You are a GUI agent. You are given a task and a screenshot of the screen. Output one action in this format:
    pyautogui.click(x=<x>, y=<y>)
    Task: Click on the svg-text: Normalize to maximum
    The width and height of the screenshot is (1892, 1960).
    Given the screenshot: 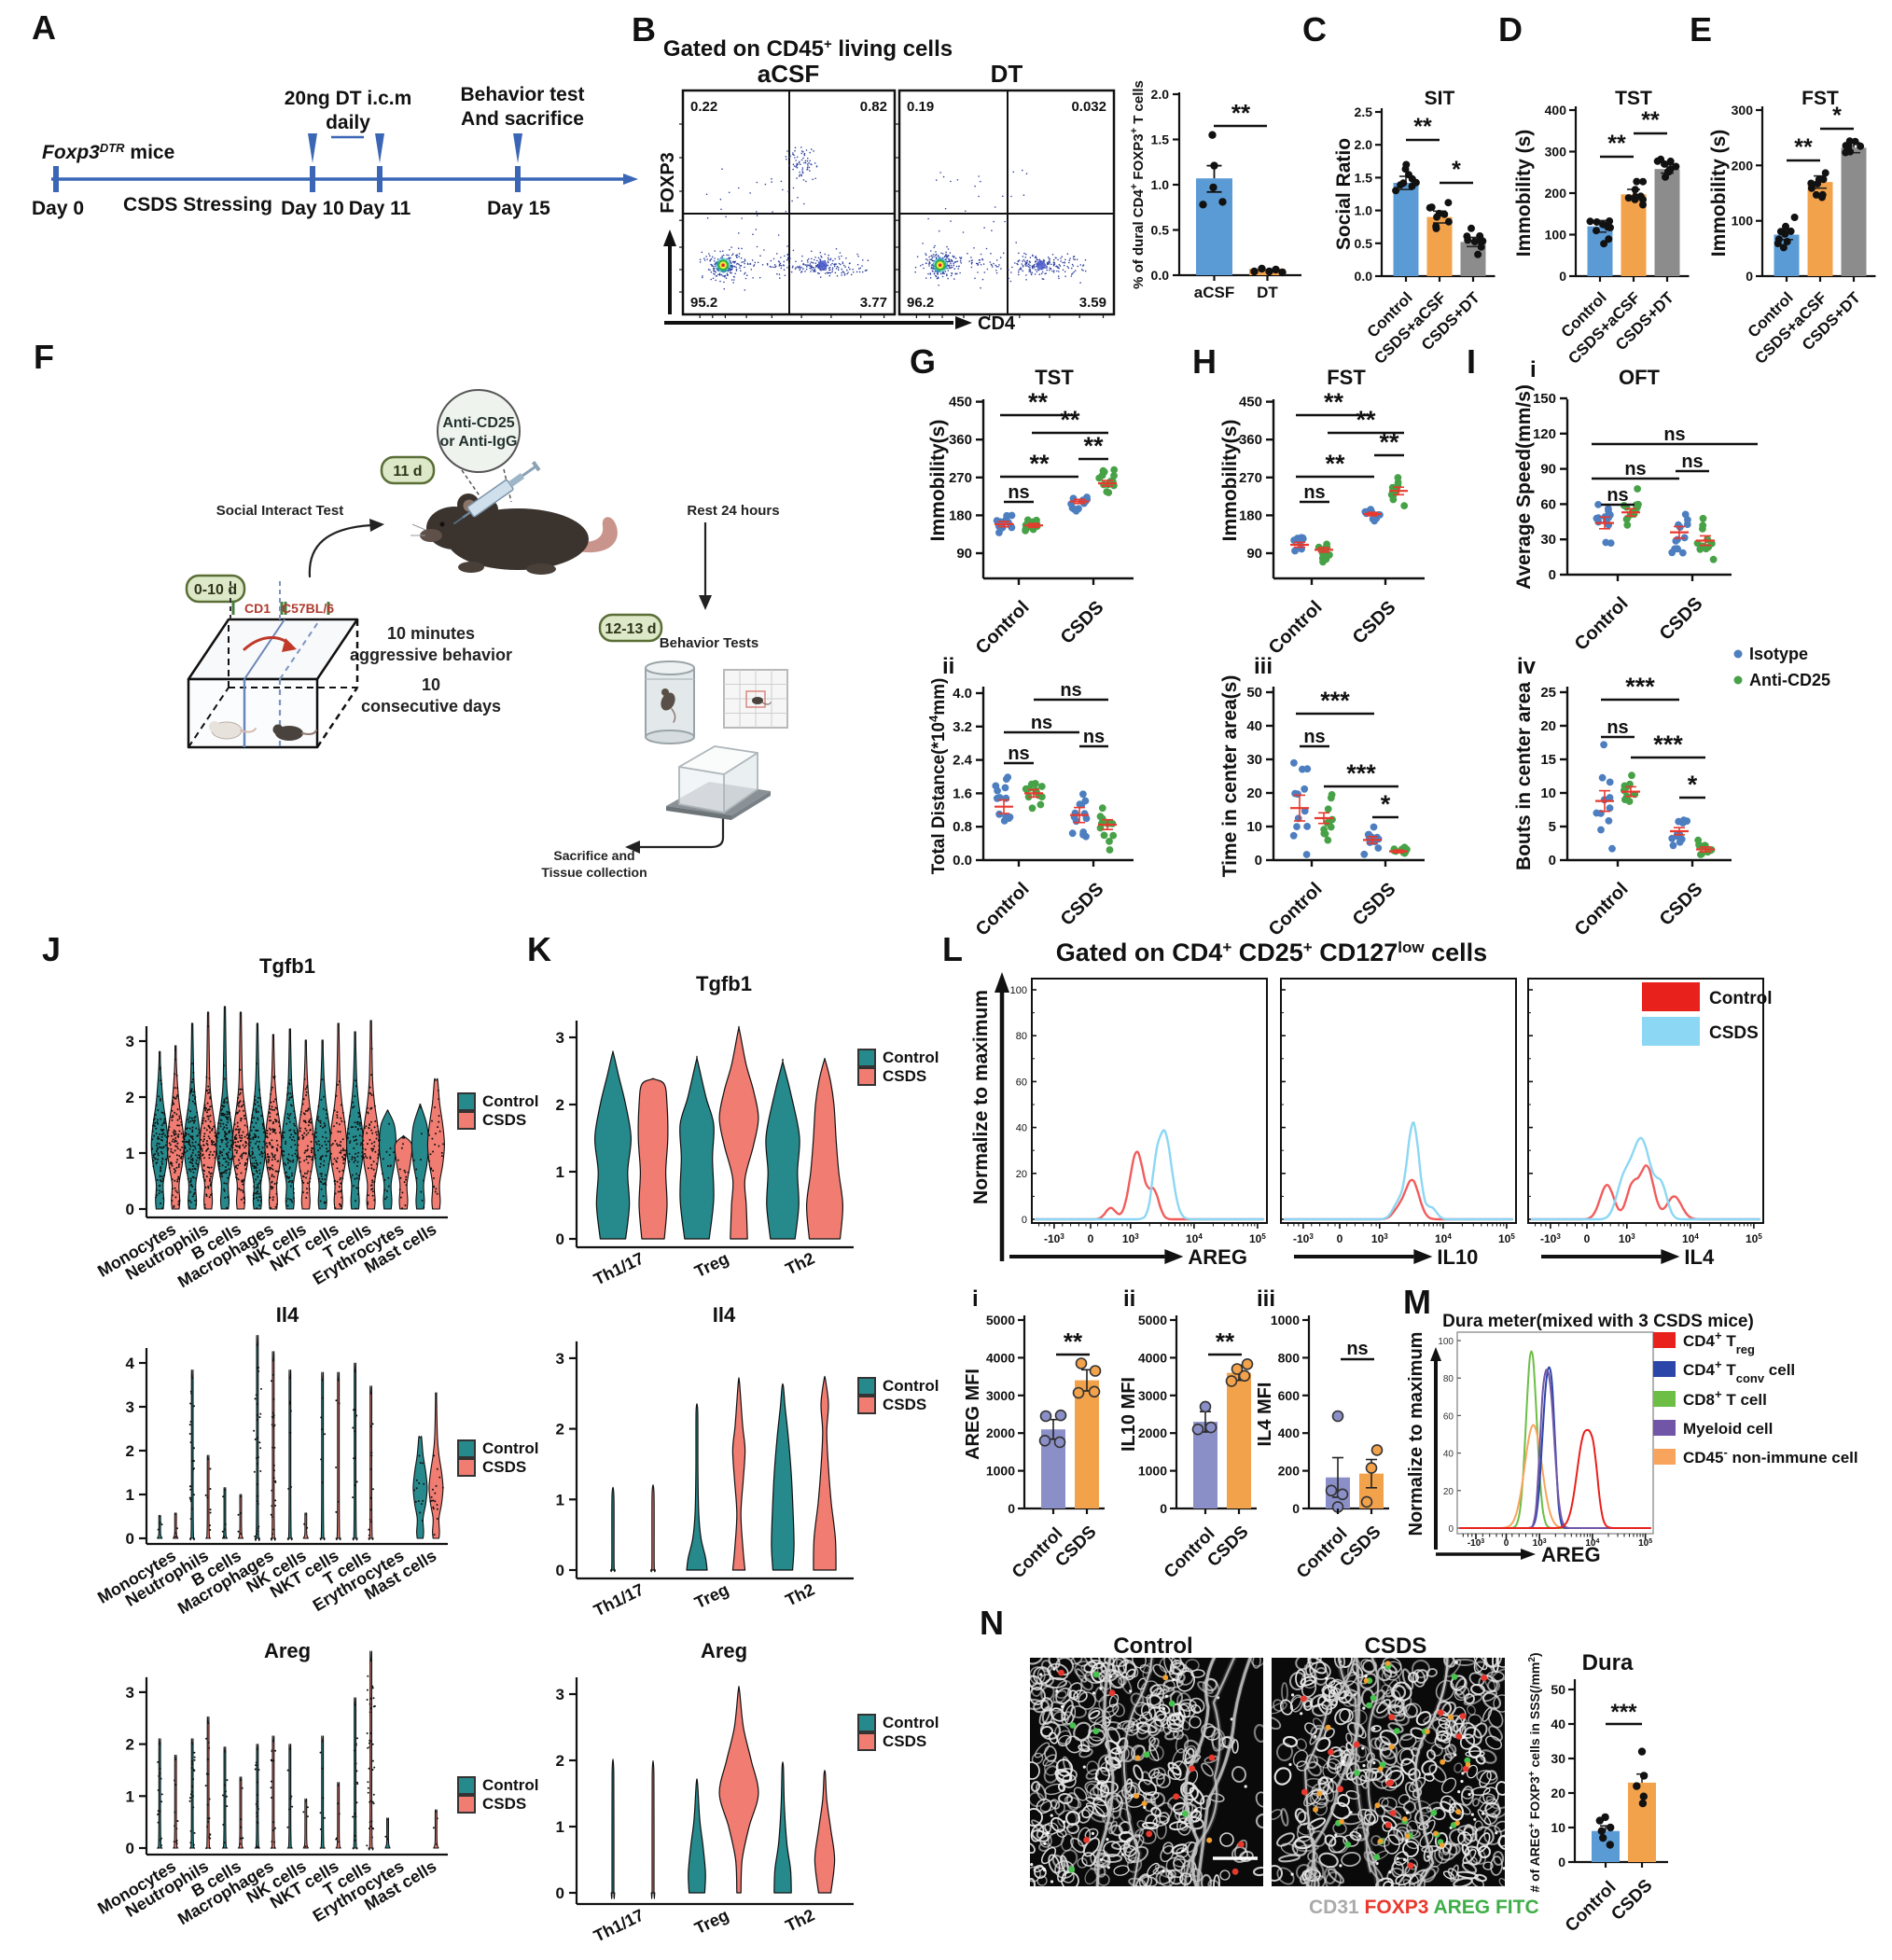 What is the action you would take?
    pyautogui.click(x=1416, y=1434)
    